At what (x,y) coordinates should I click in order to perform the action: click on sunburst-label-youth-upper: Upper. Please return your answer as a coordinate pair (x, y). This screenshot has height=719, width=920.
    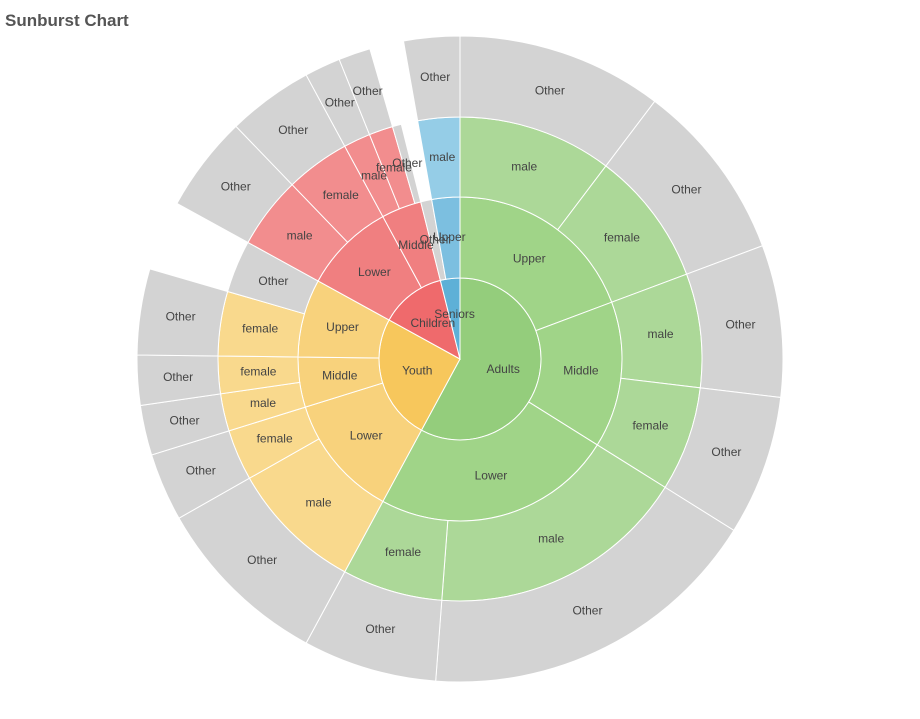
    Looking at the image, I should click on (342, 327).